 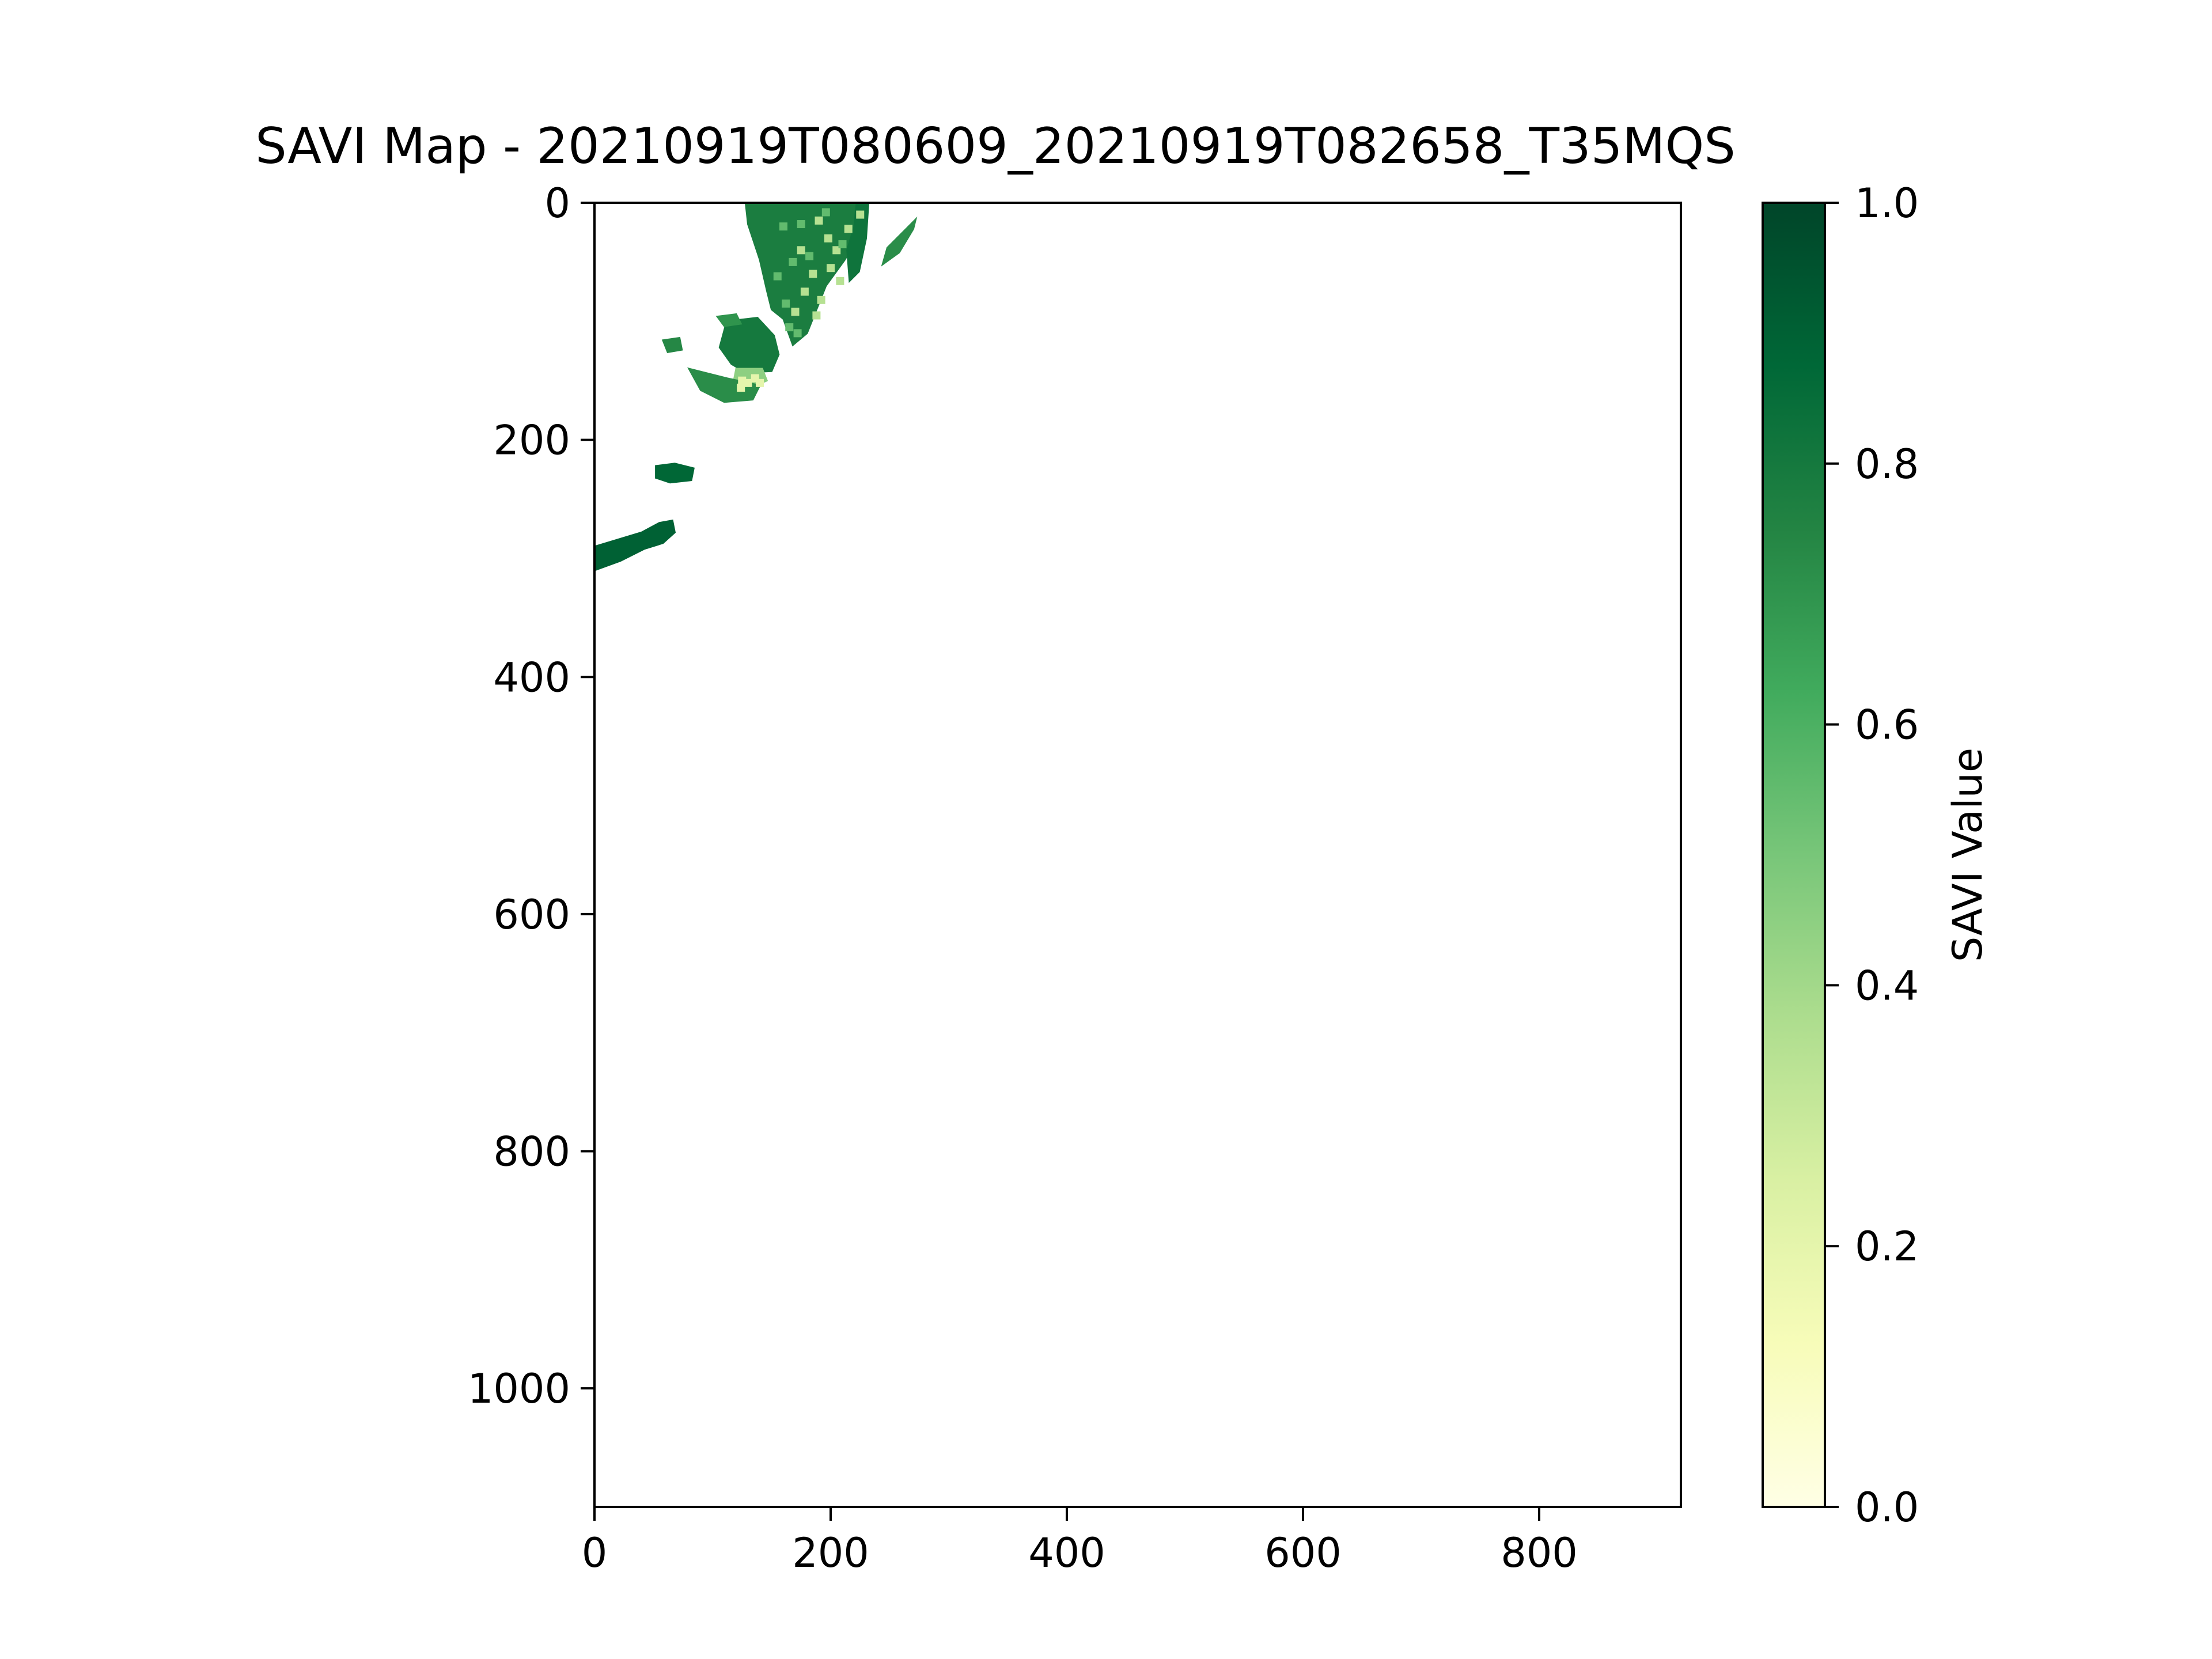 I want to click on x-tick-label: 400, so click(x=1066, y=1553).